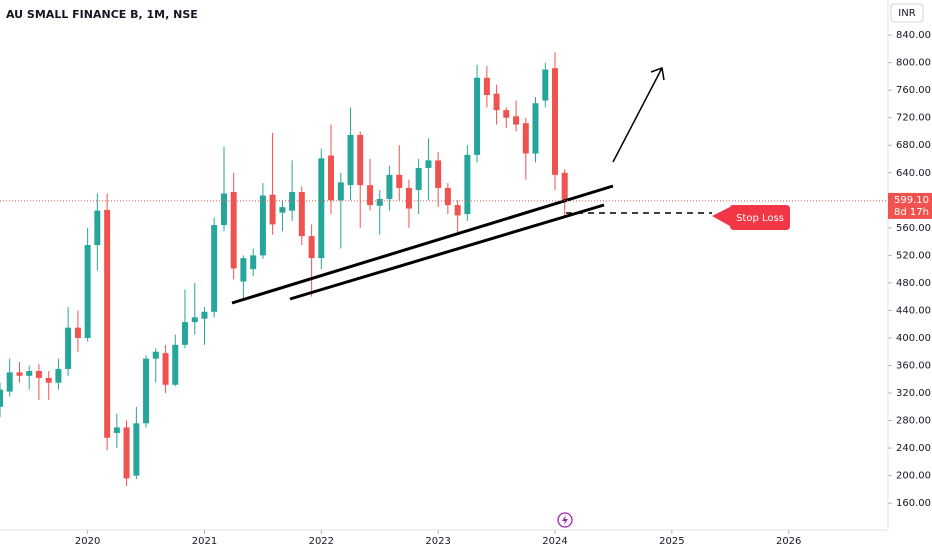 The width and height of the screenshot is (932, 550). Describe the element at coordinates (913, 228) in the screenshot. I see `y-tick-label: 560.00` at that location.